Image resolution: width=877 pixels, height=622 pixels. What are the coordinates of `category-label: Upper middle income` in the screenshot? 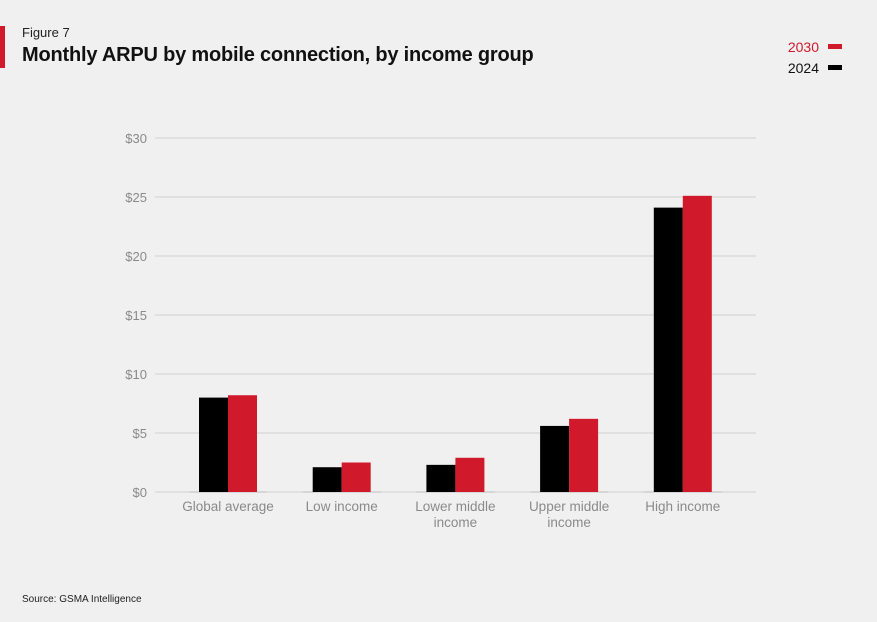 It's located at (569, 514).